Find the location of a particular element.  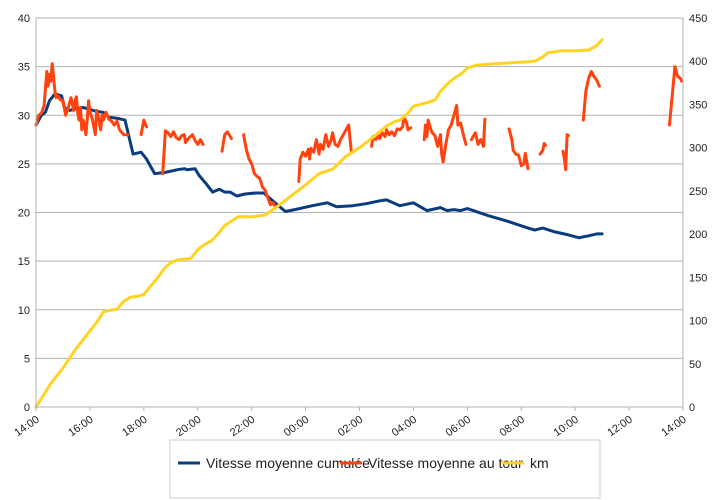

y-right-tick-label: 300 is located at coordinates (698, 149).